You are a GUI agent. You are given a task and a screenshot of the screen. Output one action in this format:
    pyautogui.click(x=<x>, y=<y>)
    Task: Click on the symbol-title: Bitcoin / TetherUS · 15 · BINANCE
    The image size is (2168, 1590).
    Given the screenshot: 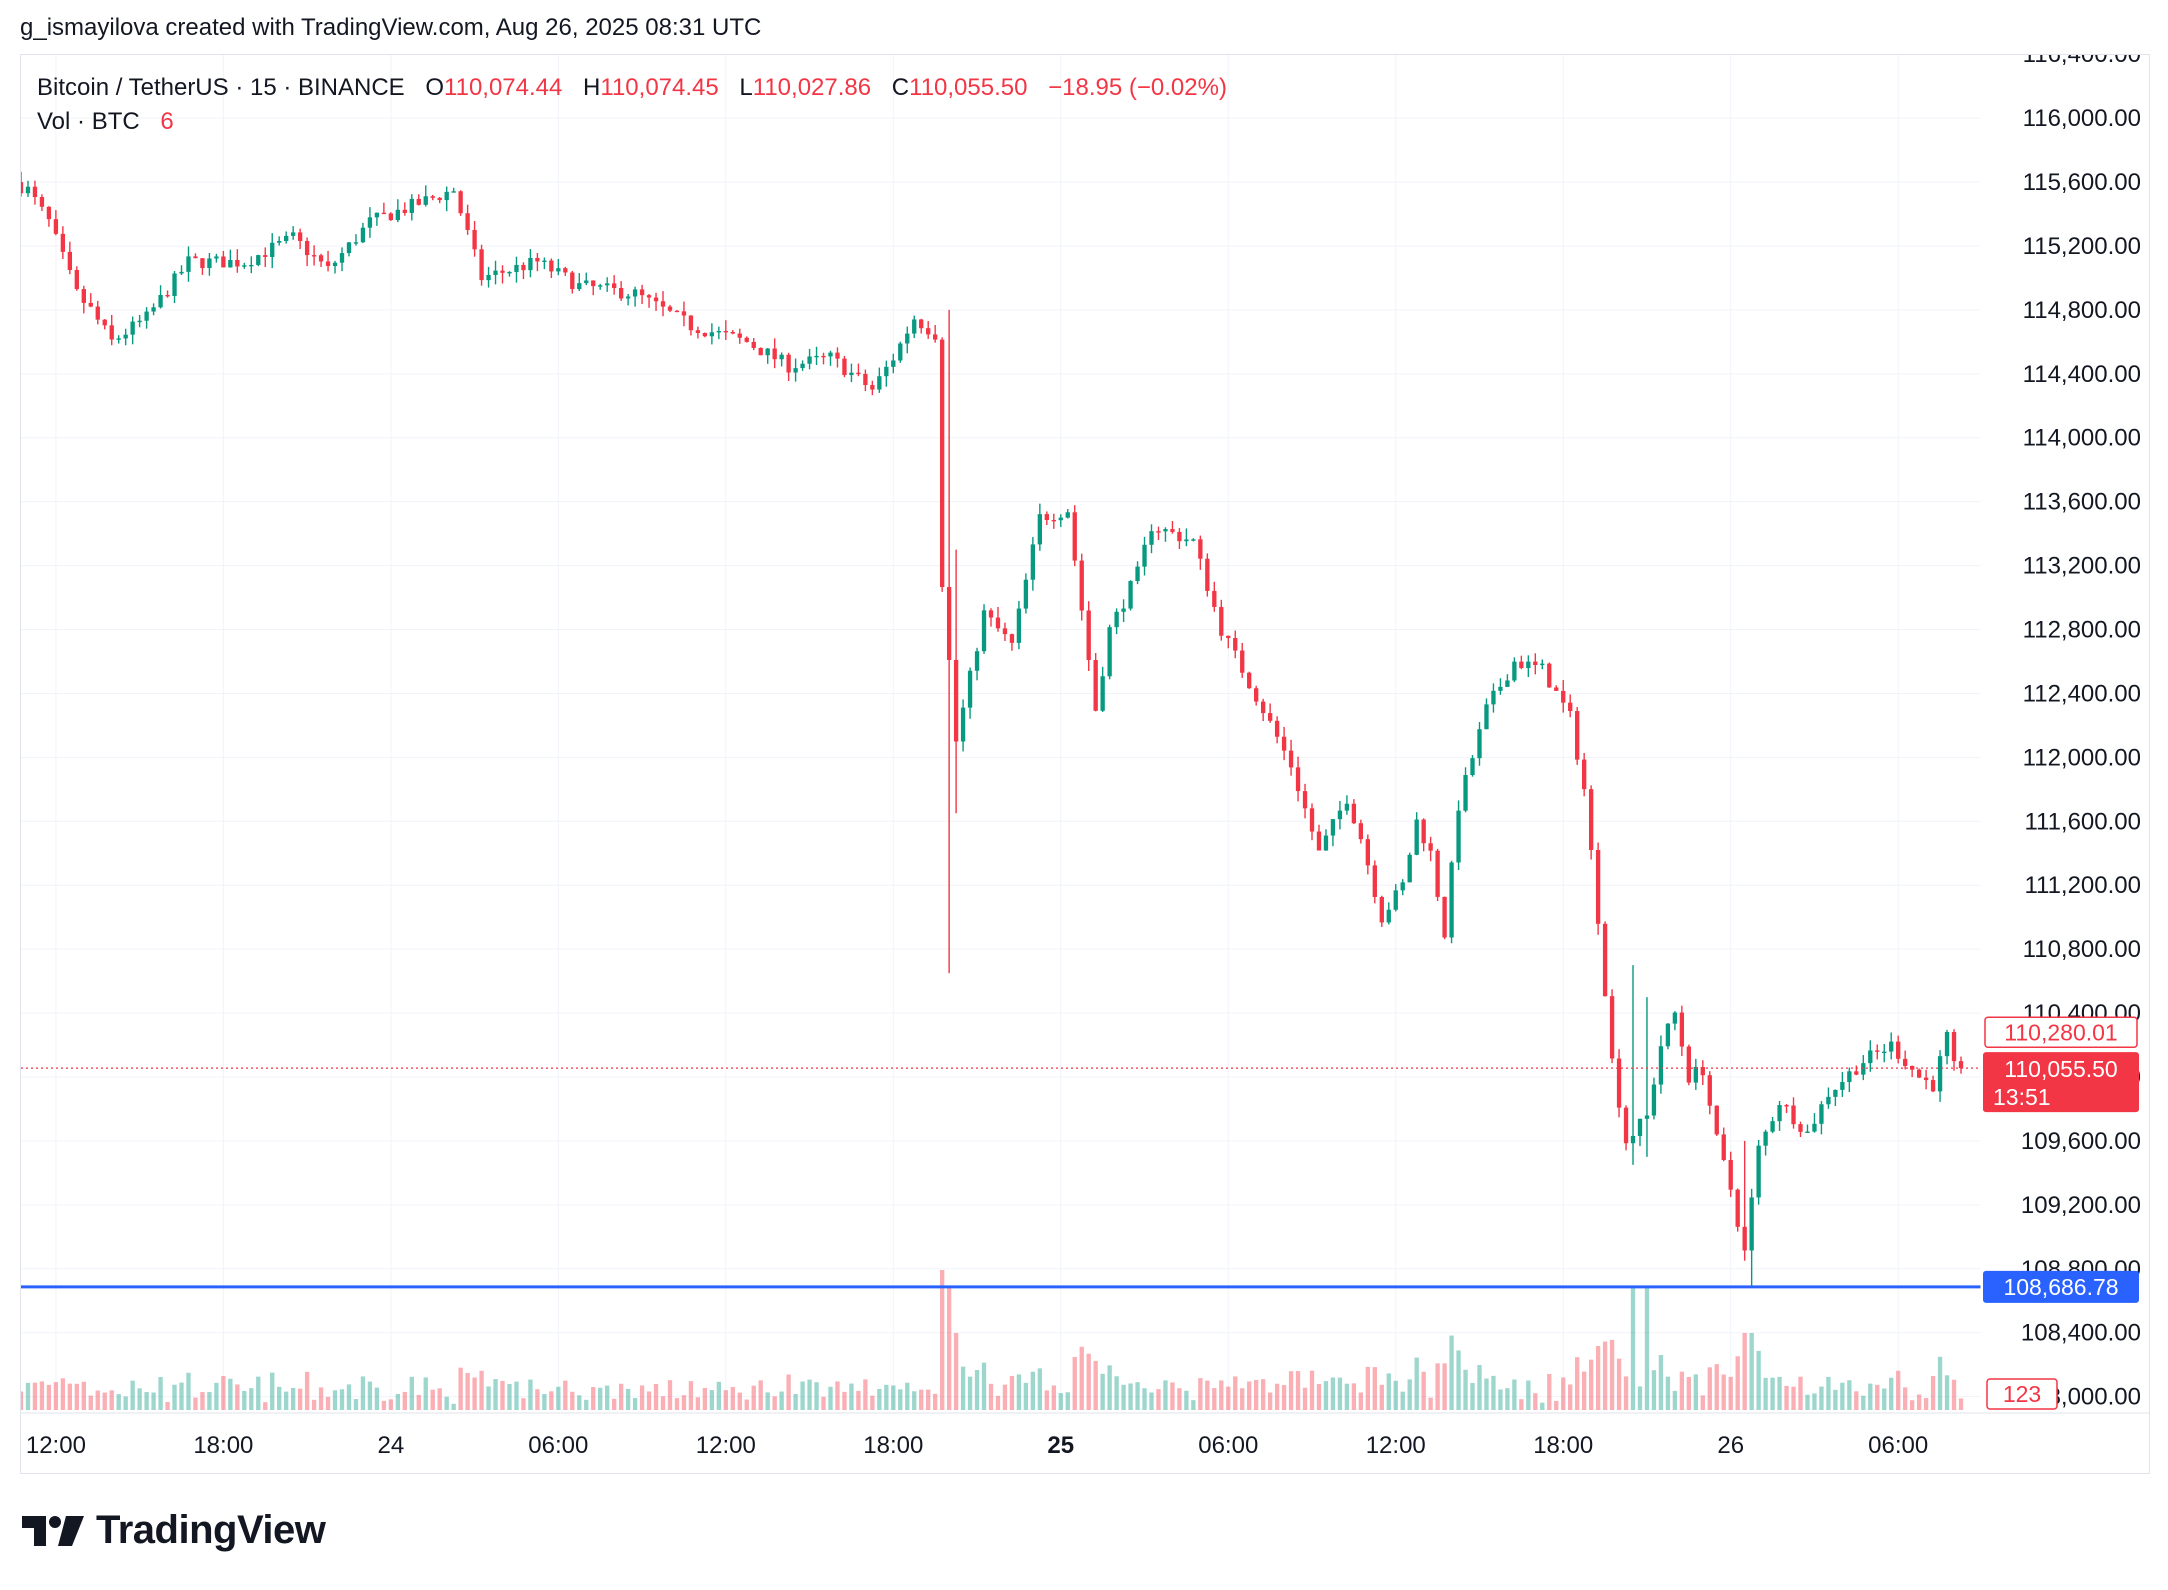 What is the action you would take?
    pyautogui.click(x=221, y=87)
    